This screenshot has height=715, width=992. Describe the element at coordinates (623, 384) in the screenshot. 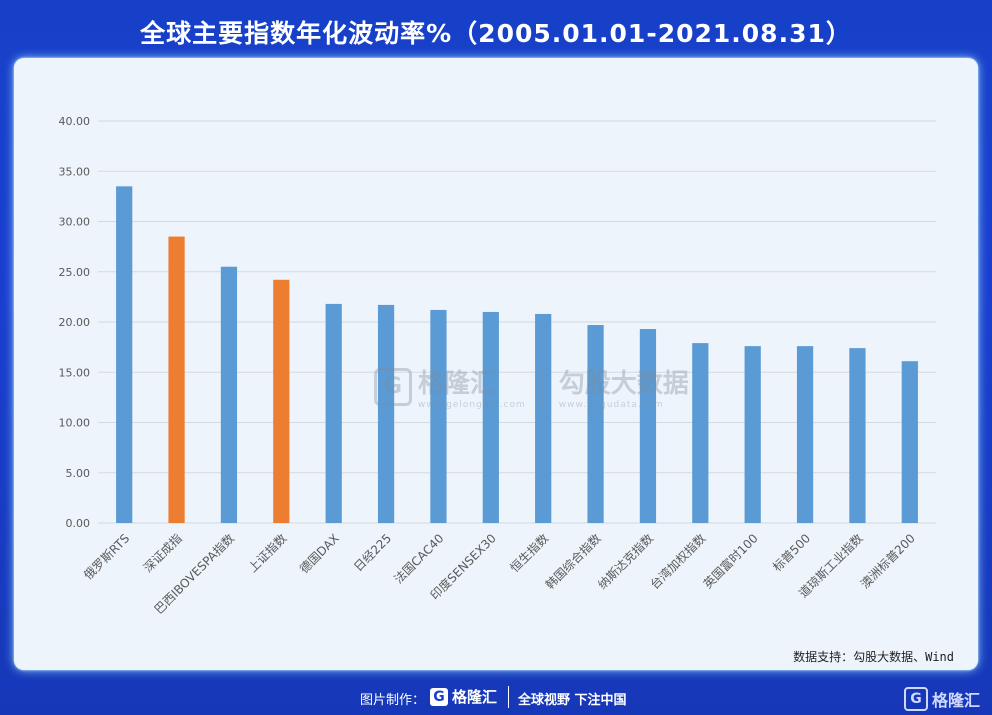

I see `watermark-brand2: 勾股大数据` at that location.